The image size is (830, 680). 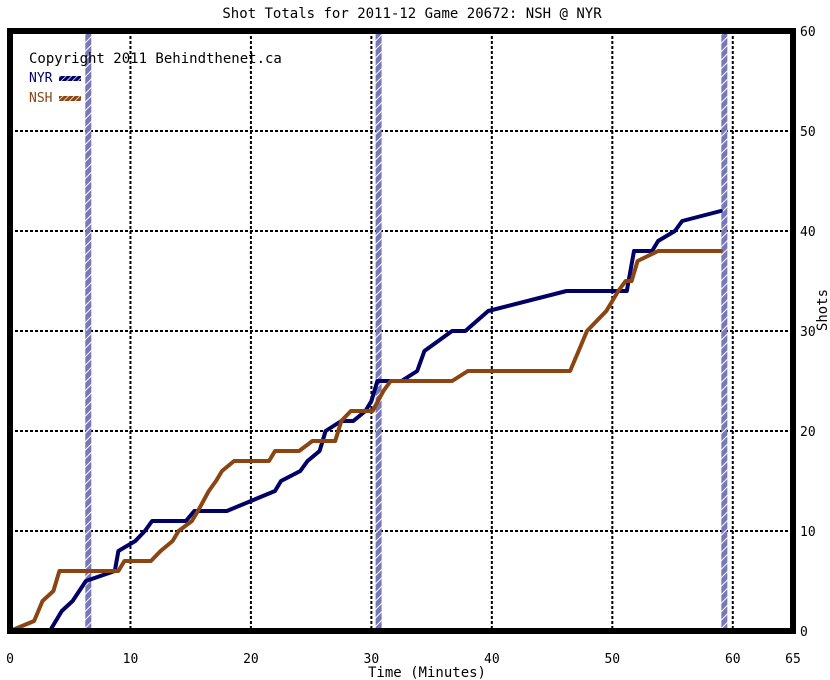 I want to click on x-tick-label: 50, so click(x=612, y=659).